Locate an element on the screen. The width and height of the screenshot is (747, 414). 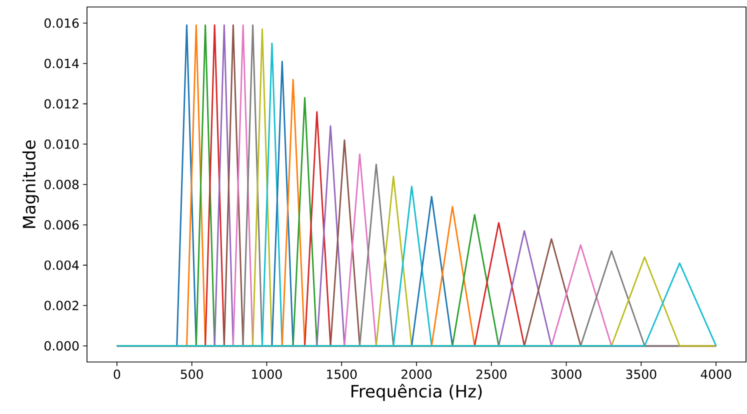
x-tick-label: 2500 is located at coordinates (491, 374).